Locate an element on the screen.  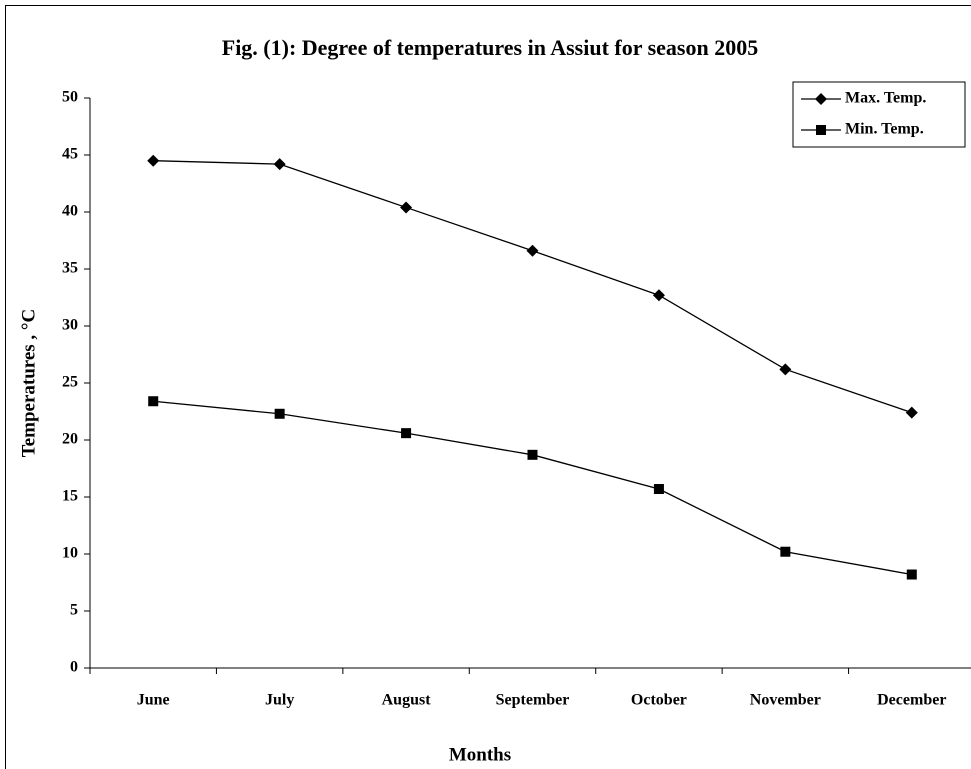
x-tick-label: October is located at coordinates (659, 700).